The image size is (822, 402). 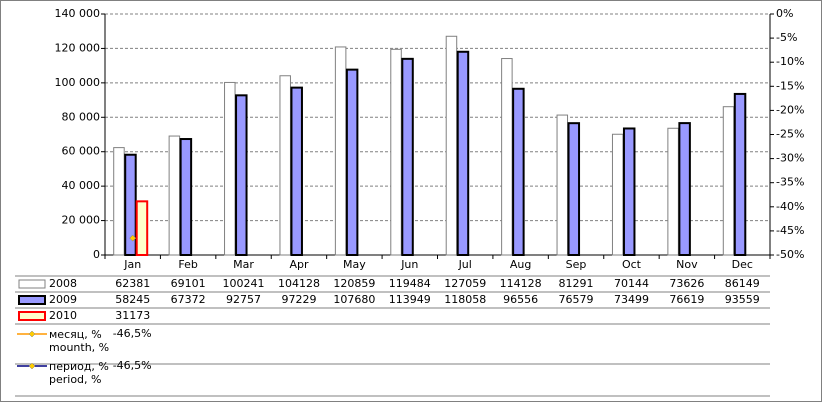 I want to click on y-tick-label: 140 000, so click(x=78, y=13).